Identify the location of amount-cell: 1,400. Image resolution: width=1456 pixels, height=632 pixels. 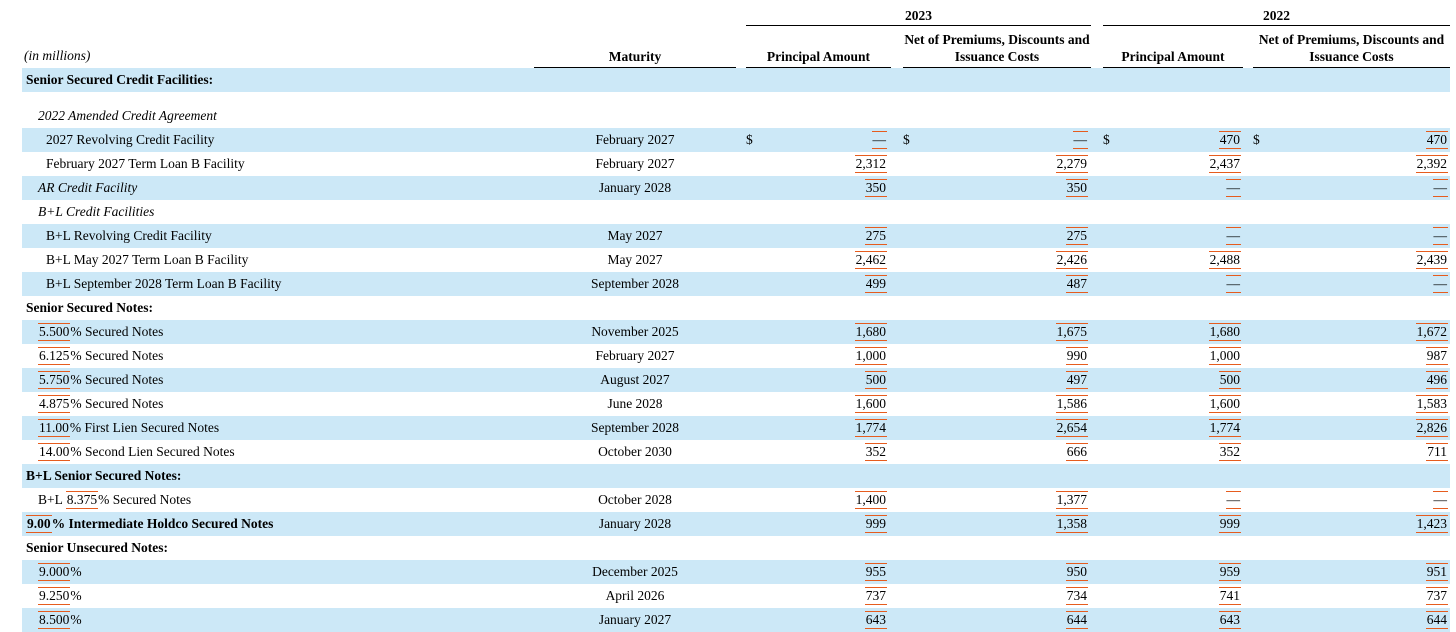
(814, 500).